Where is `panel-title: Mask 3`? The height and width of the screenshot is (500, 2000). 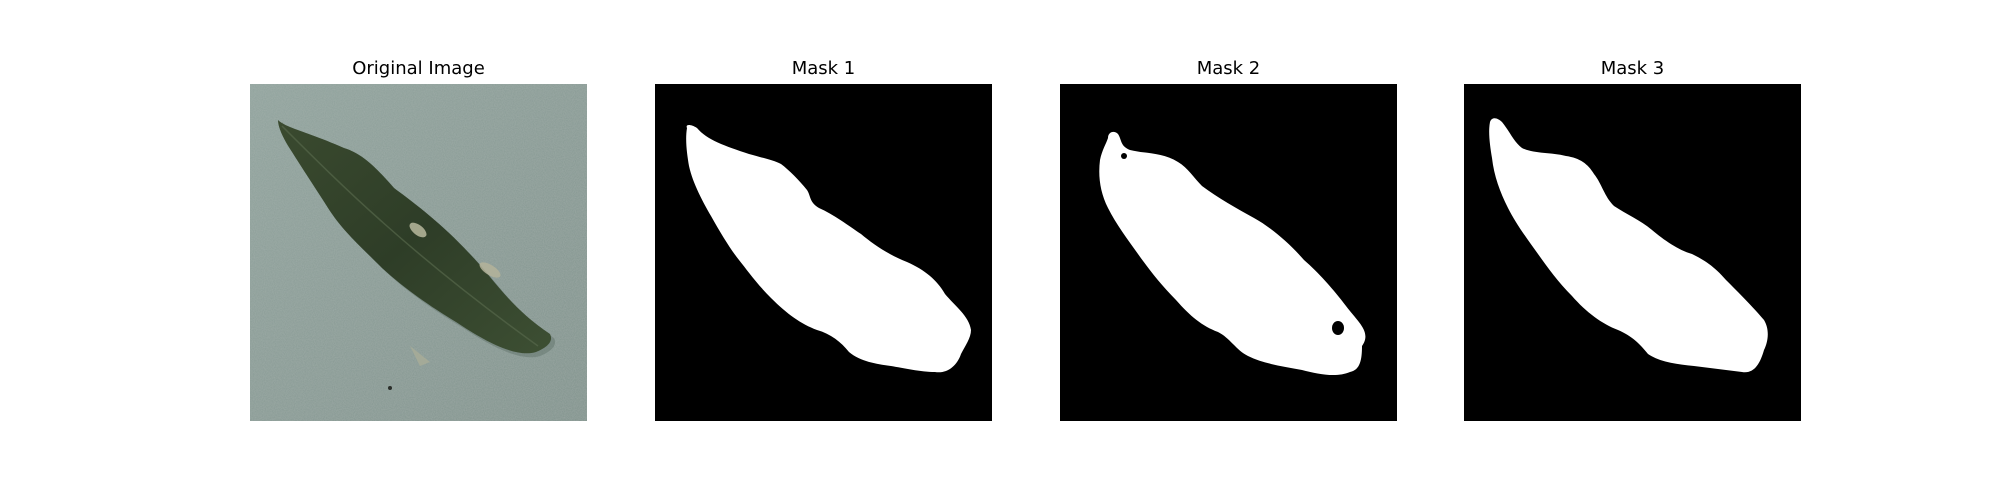
panel-title: Mask 3 is located at coordinates (1632, 68).